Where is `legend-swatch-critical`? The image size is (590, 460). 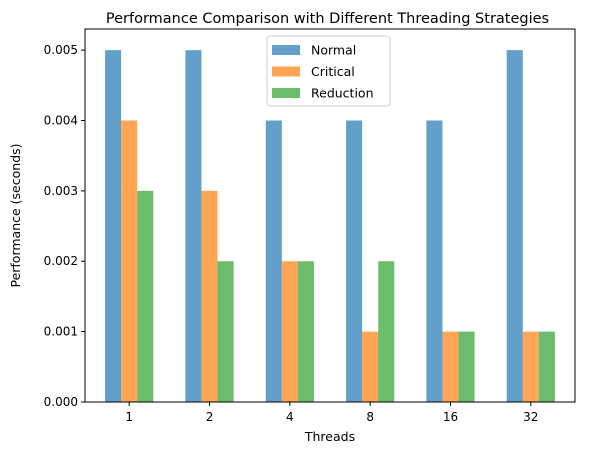
legend-swatch-critical is located at coordinates (286, 71).